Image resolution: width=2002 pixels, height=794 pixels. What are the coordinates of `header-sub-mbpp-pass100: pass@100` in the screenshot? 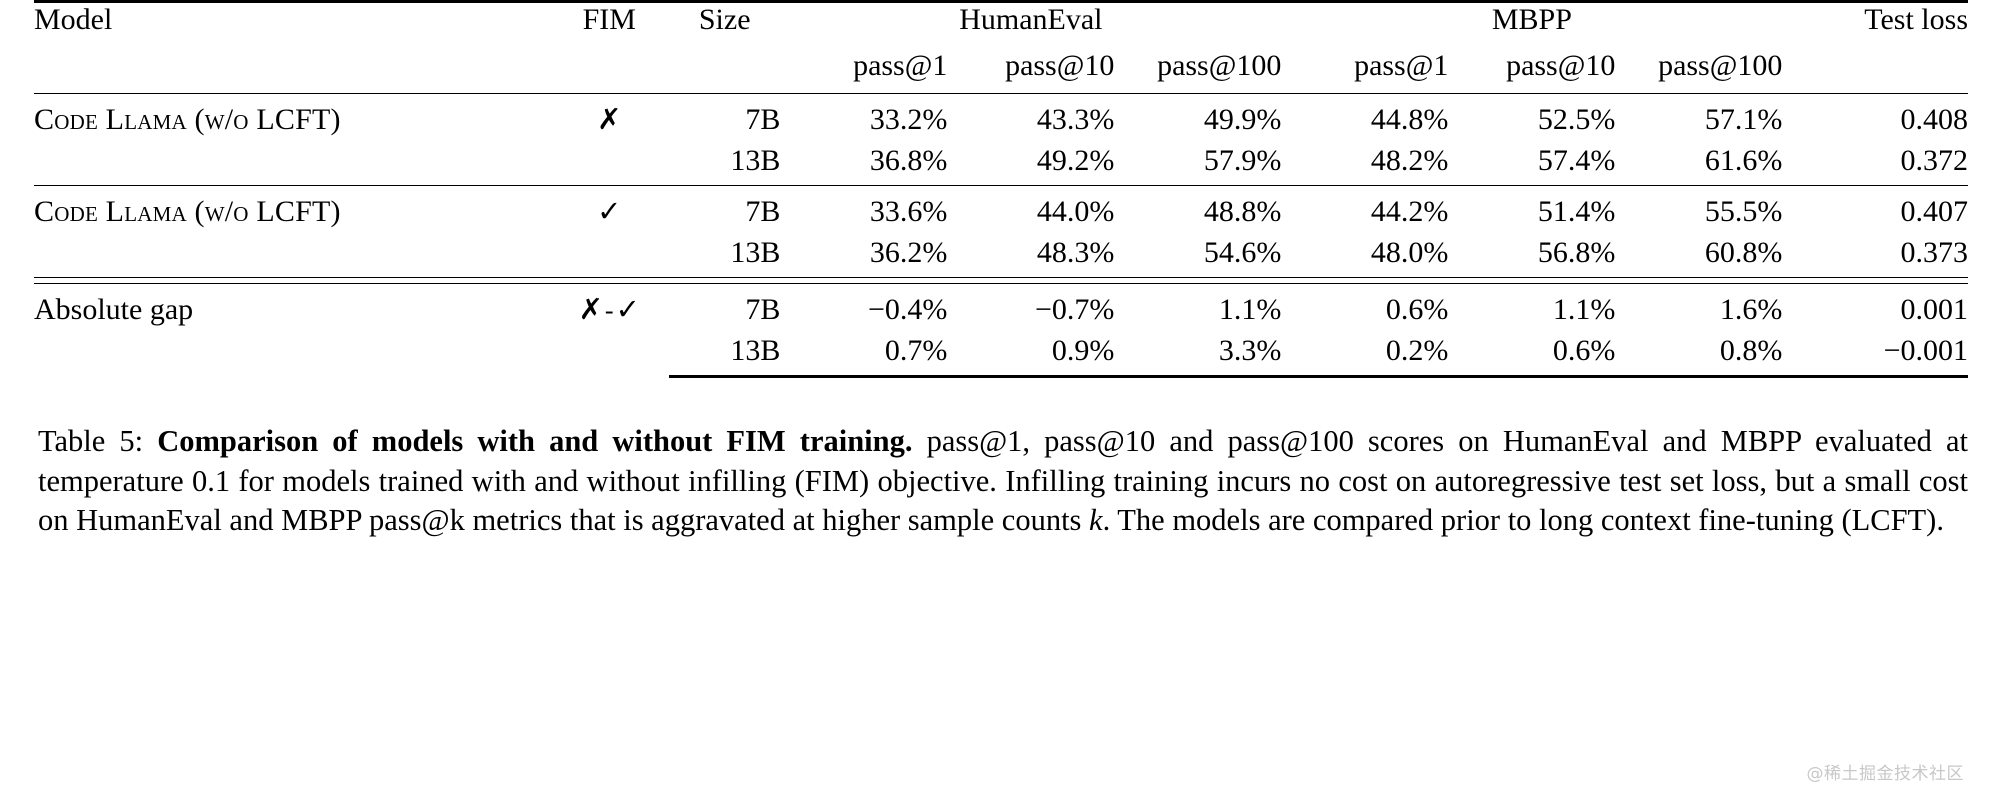 It's located at (1720, 65).